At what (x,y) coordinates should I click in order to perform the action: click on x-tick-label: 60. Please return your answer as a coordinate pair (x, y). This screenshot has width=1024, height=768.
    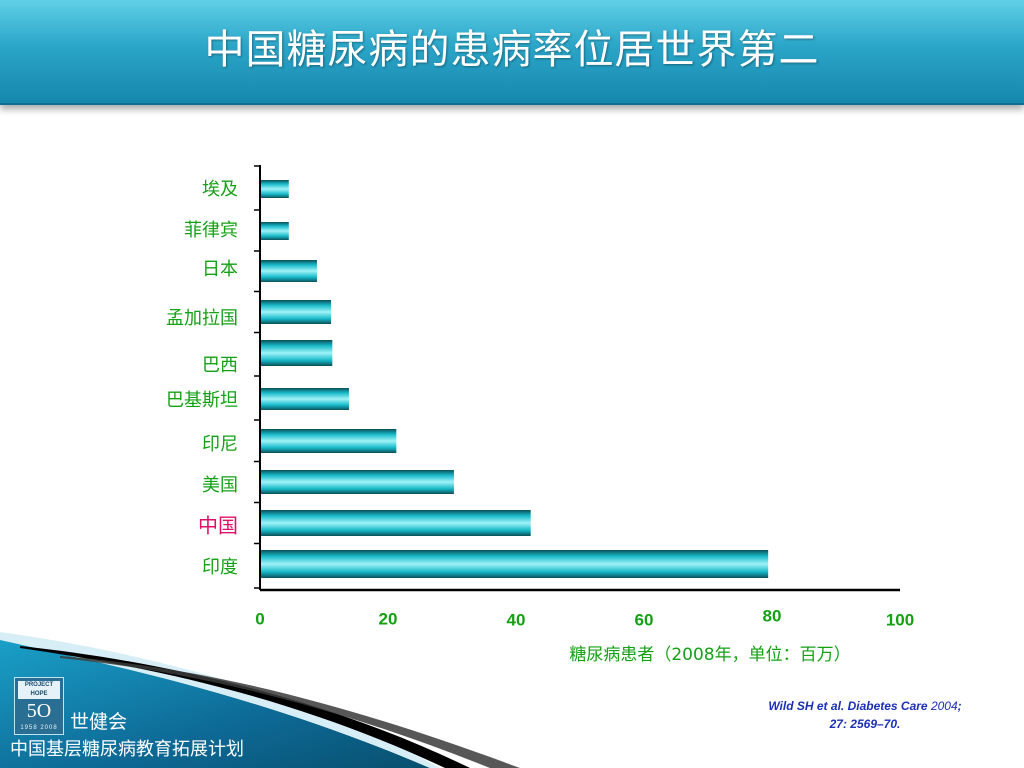
    Looking at the image, I should click on (644, 619).